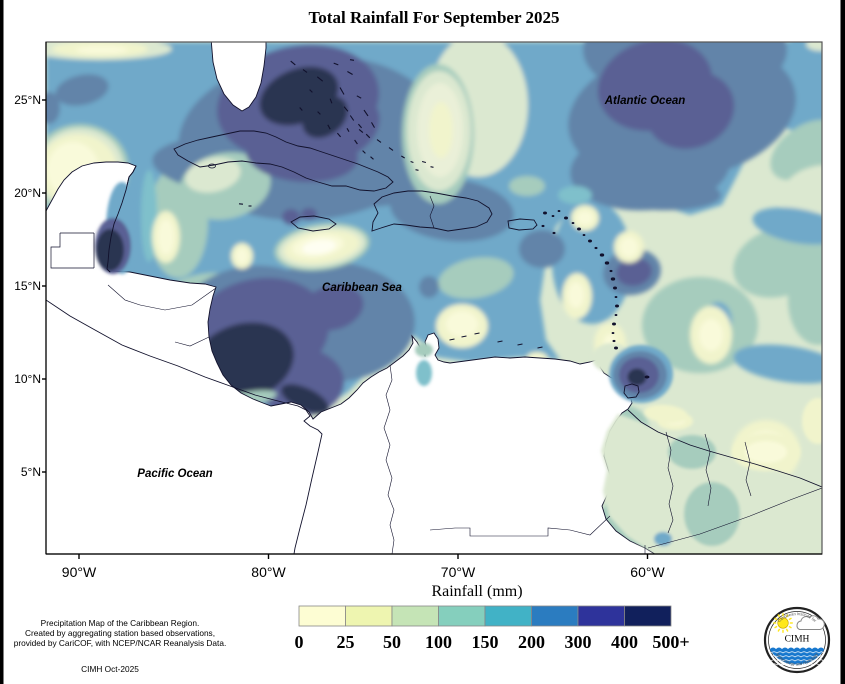 The height and width of the screenshot is (684, 845). What do you see at coordinates (392, 642) in the screenshot?
I see `svg-text: 50` at bounding box center [392, 642].